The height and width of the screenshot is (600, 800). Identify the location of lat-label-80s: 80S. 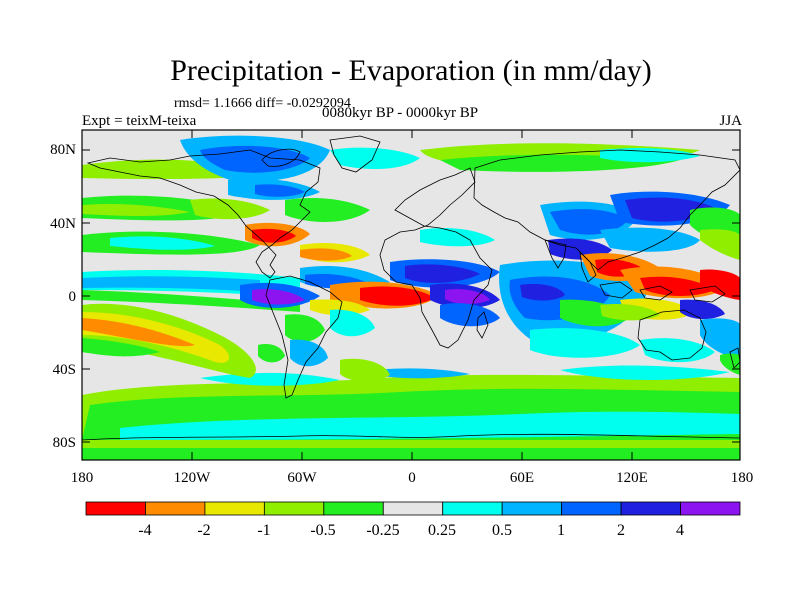
(64, 443).